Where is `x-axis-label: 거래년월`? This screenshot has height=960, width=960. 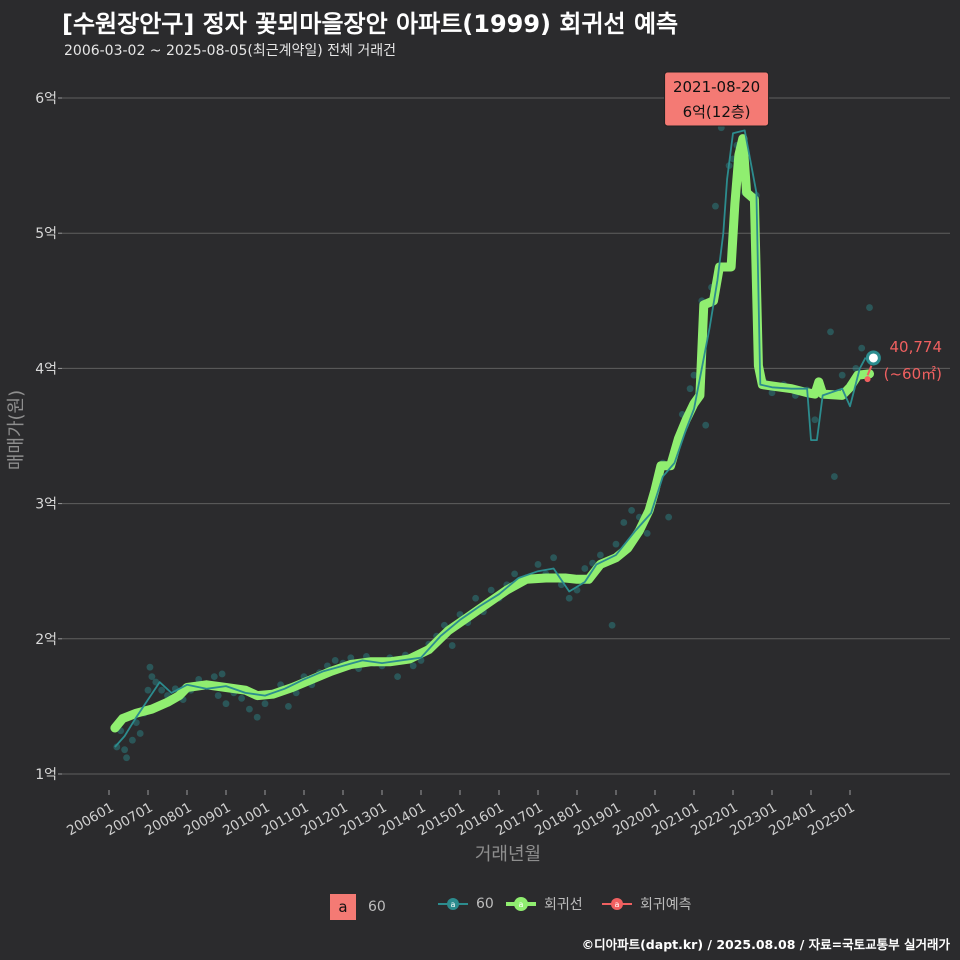
x-axis-label: 거래년월 is located at coordinates (508, 854).